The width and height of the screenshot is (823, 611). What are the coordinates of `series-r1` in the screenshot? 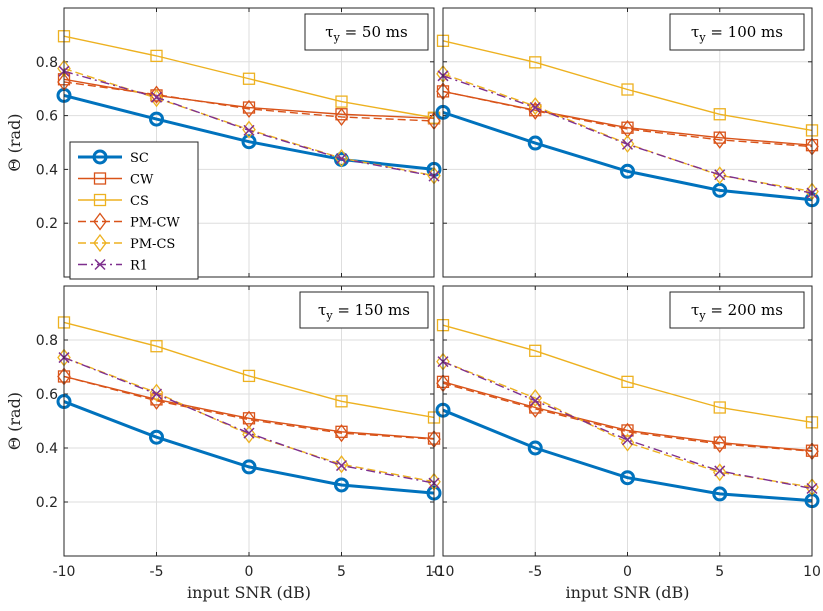 It's located at (627, 425).